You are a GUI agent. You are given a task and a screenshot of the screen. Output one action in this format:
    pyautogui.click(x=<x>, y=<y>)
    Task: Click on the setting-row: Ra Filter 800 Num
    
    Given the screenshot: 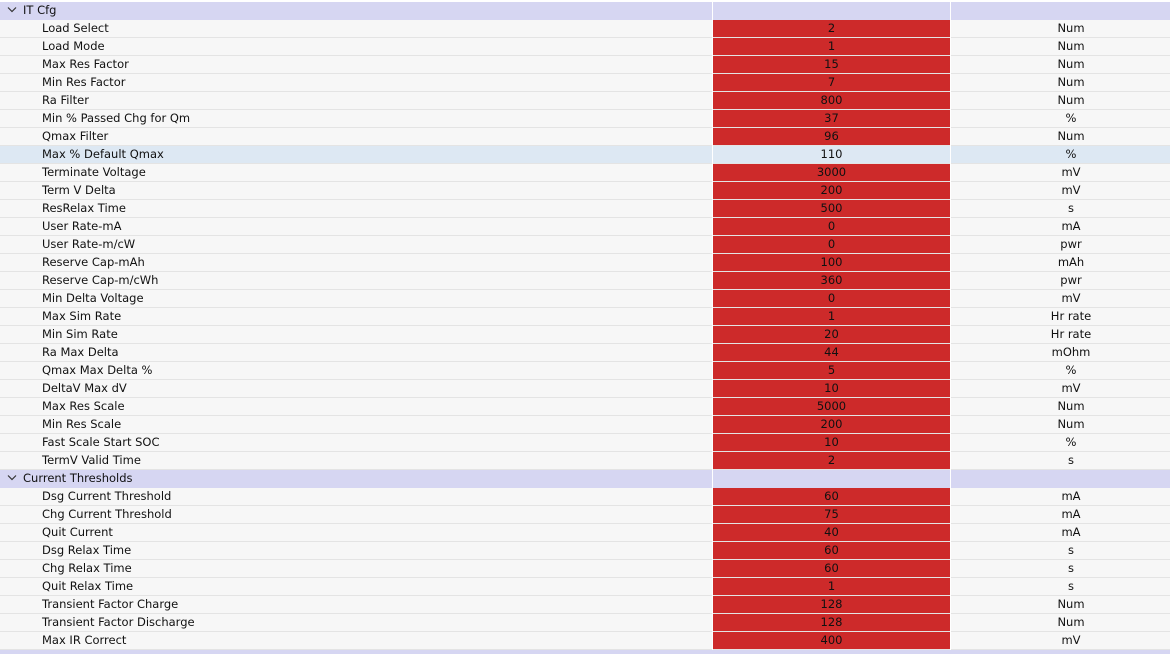 What is the action you would take?
    pyautogui.click(x=585, y=101)
    